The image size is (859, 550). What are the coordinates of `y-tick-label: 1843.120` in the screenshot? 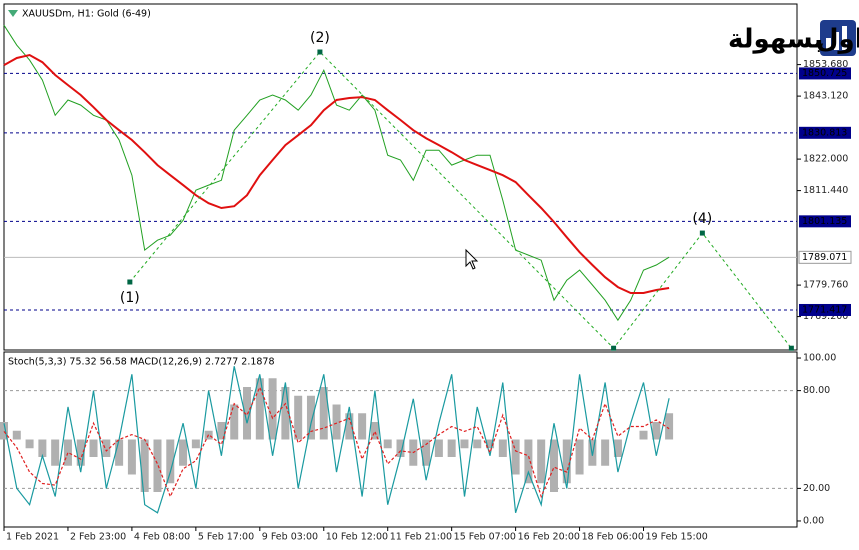 It's located at (825, 96).